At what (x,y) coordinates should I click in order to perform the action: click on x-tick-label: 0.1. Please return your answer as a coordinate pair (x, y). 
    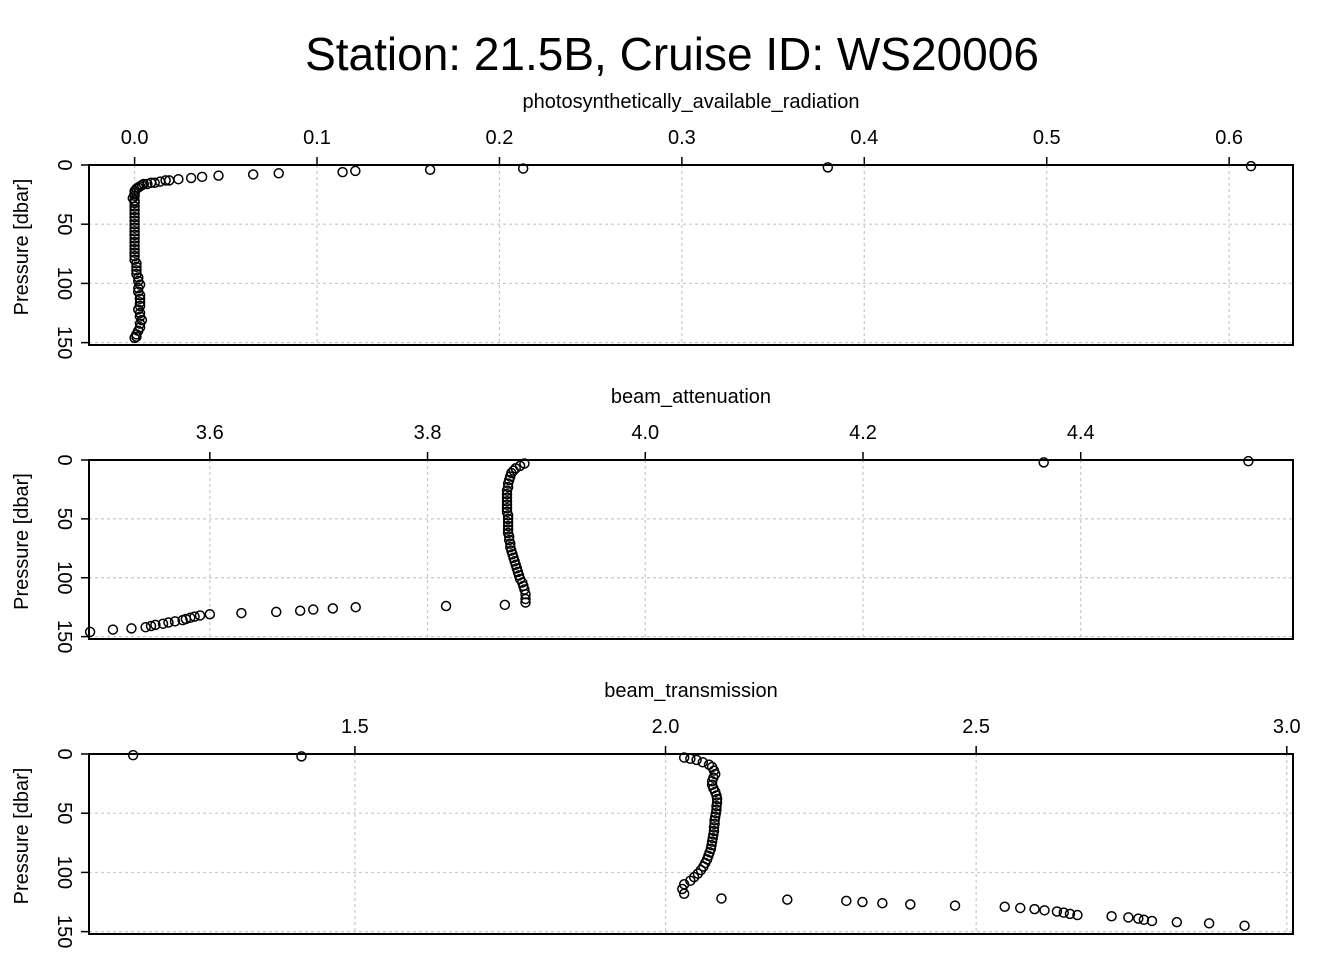
    Looking at the image, I should click on (317, 138).